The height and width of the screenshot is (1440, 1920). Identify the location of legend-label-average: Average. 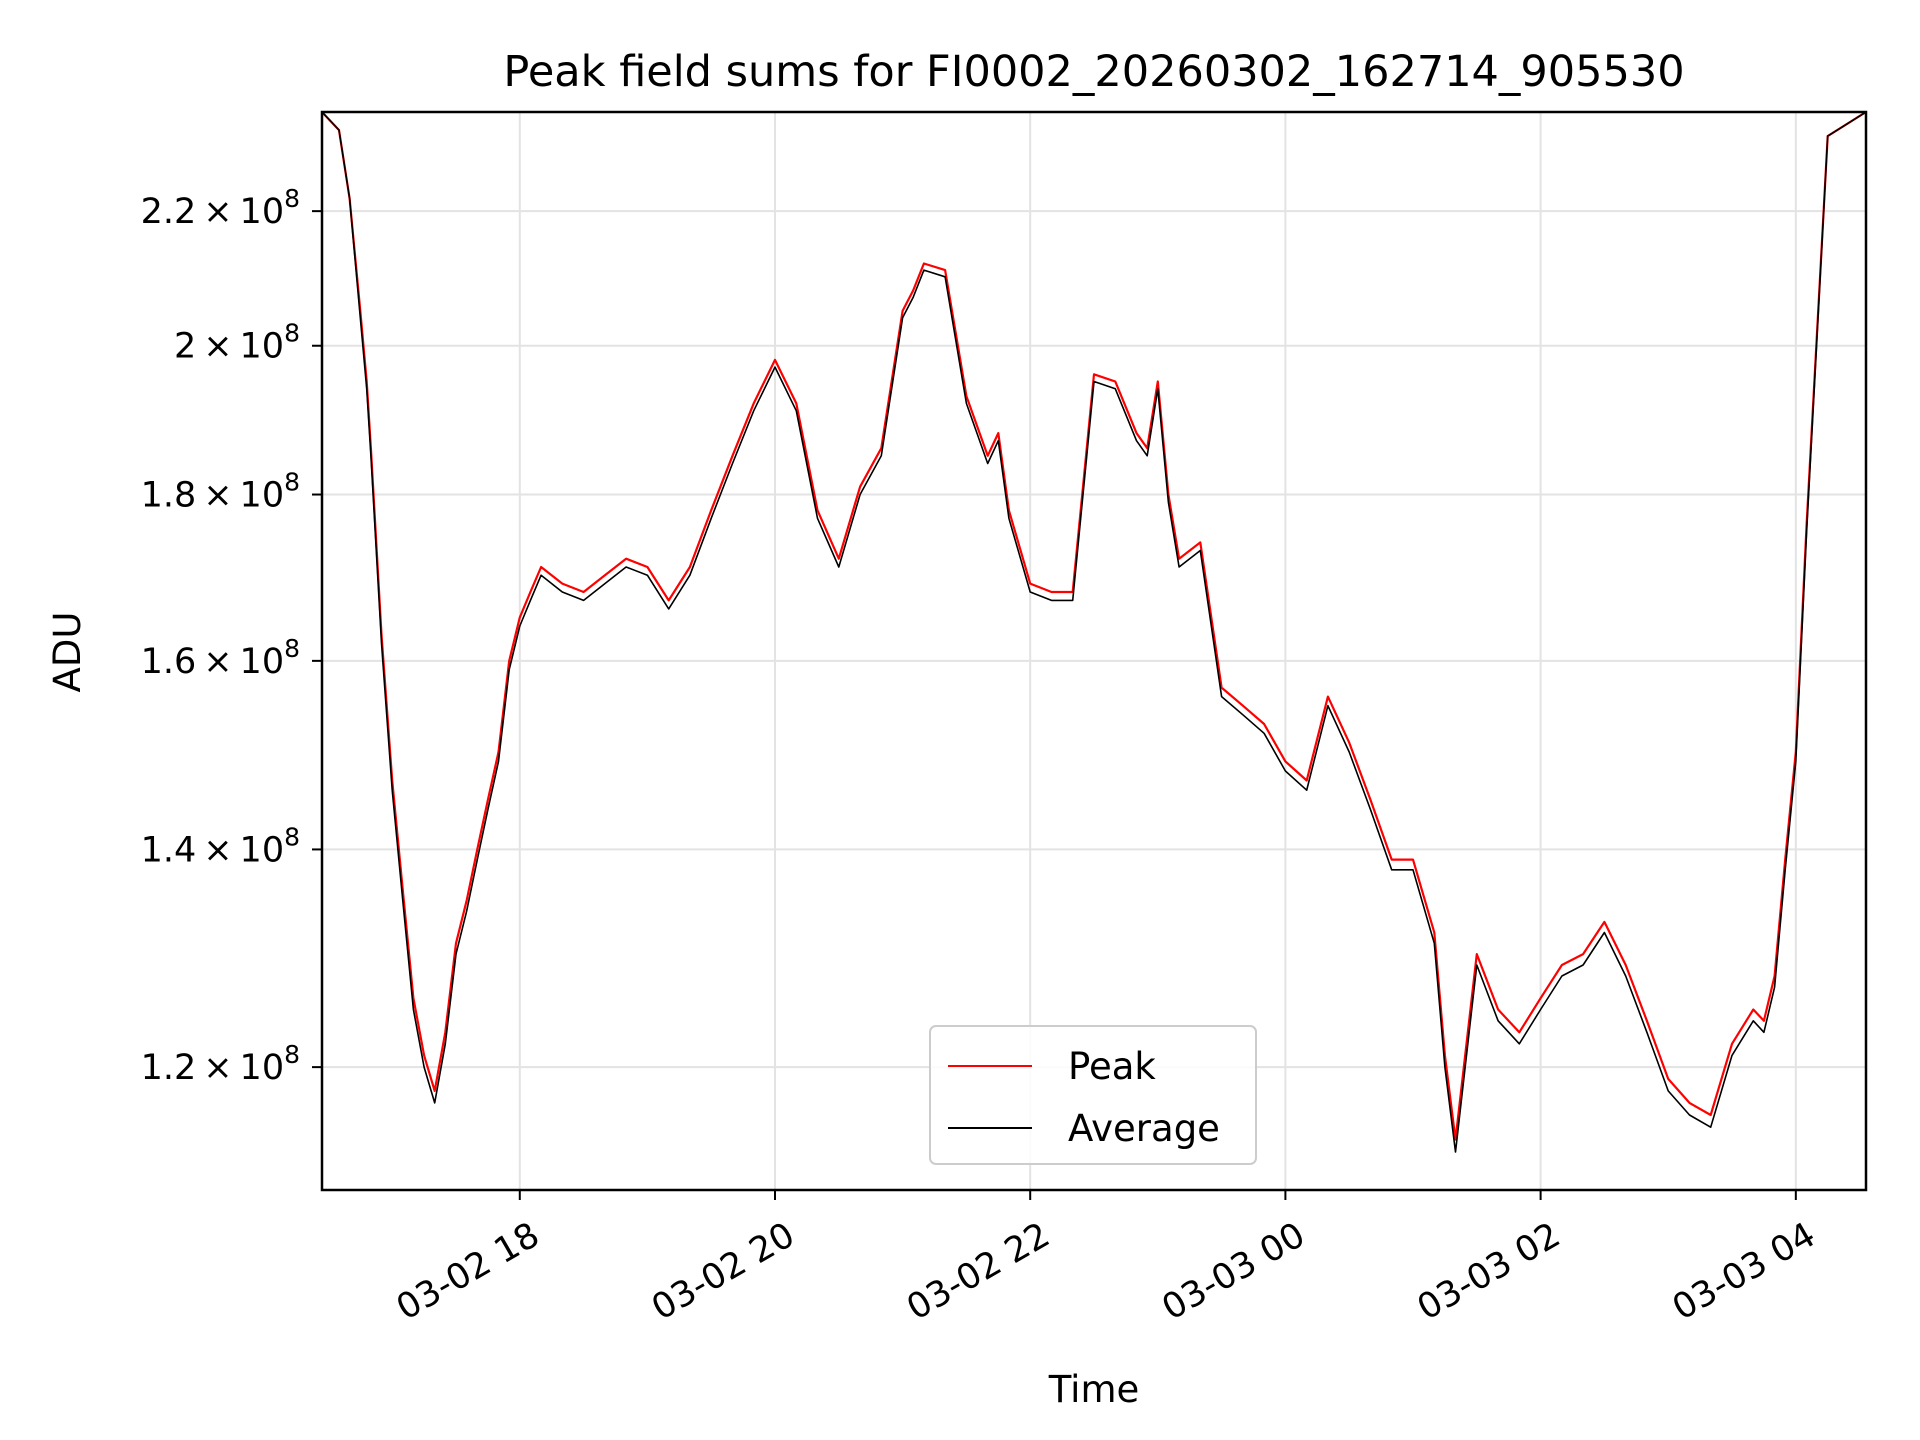
(1144, 1128).